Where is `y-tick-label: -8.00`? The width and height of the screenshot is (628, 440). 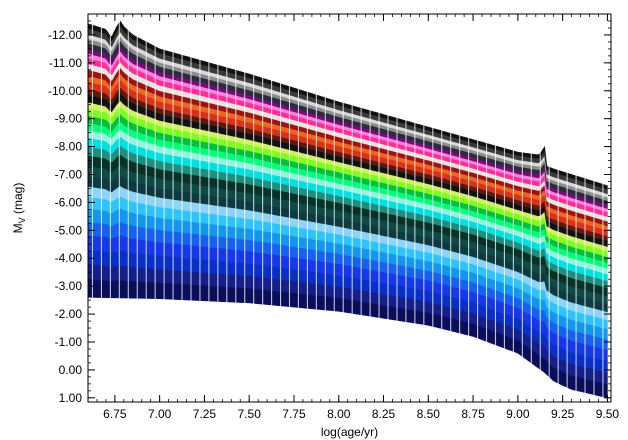
y-tick-label: -8.00 is located at coordinates (69, 147).